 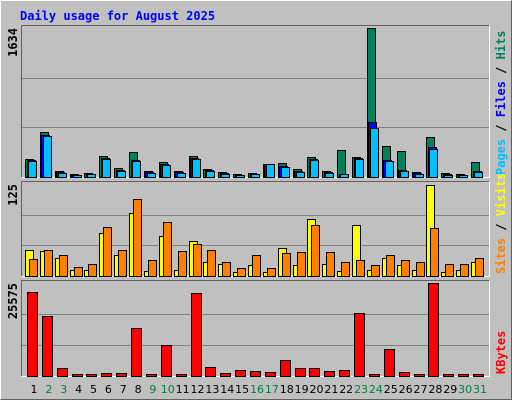 I want to click on x-tick-label: 19, so click(x=302, y=389).